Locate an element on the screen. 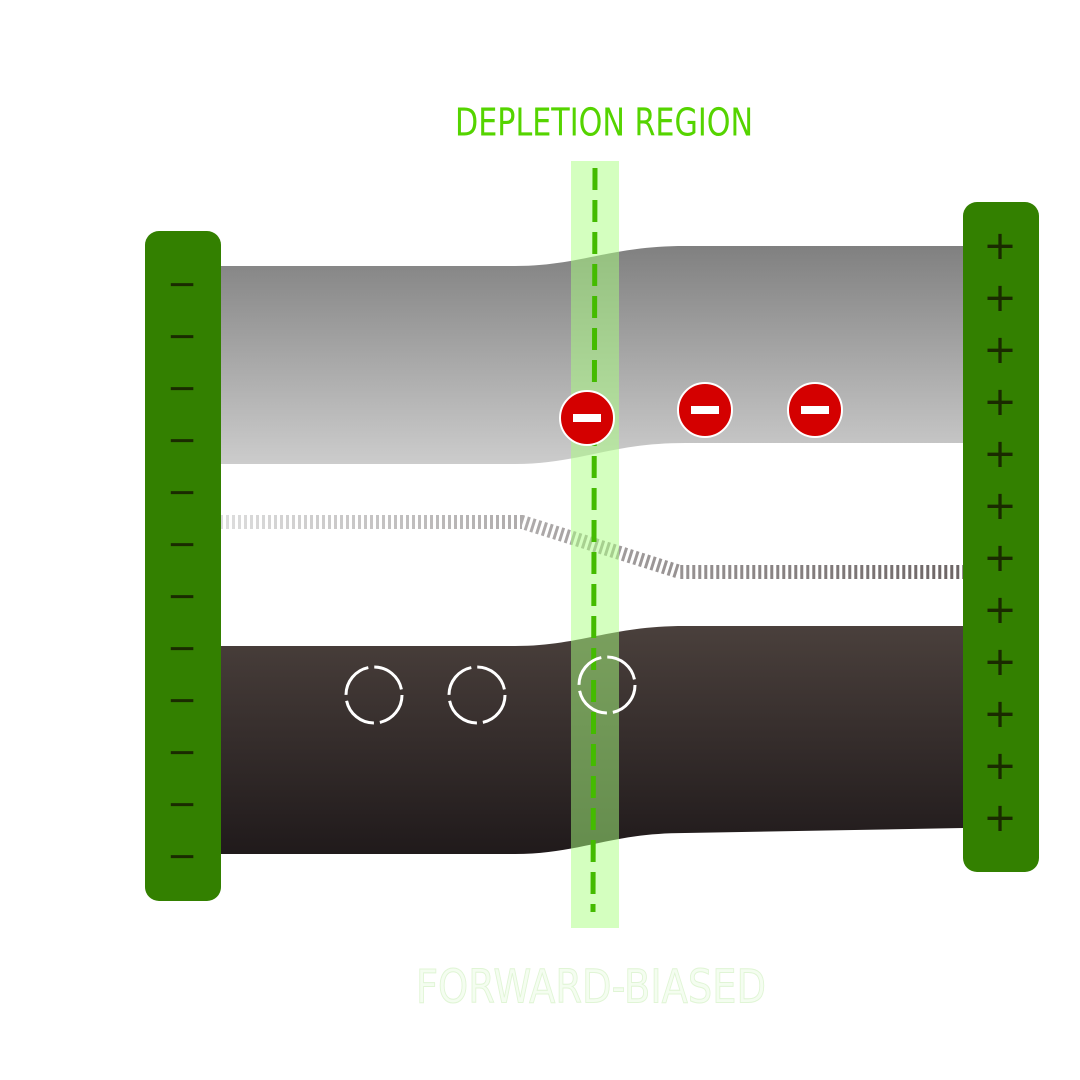  junction-line is located at coordinates (594, 540).